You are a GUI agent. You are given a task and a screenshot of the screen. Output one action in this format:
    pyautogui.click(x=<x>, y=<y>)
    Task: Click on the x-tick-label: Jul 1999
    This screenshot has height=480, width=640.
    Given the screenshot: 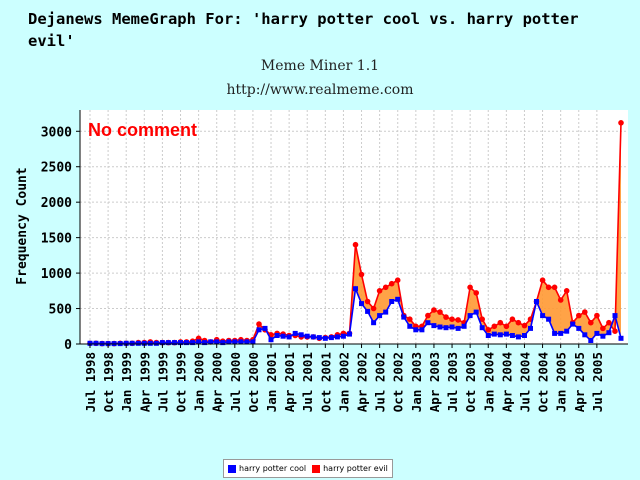 What is the action you would take?
    pyautogui.click(x=162, y=382)
    